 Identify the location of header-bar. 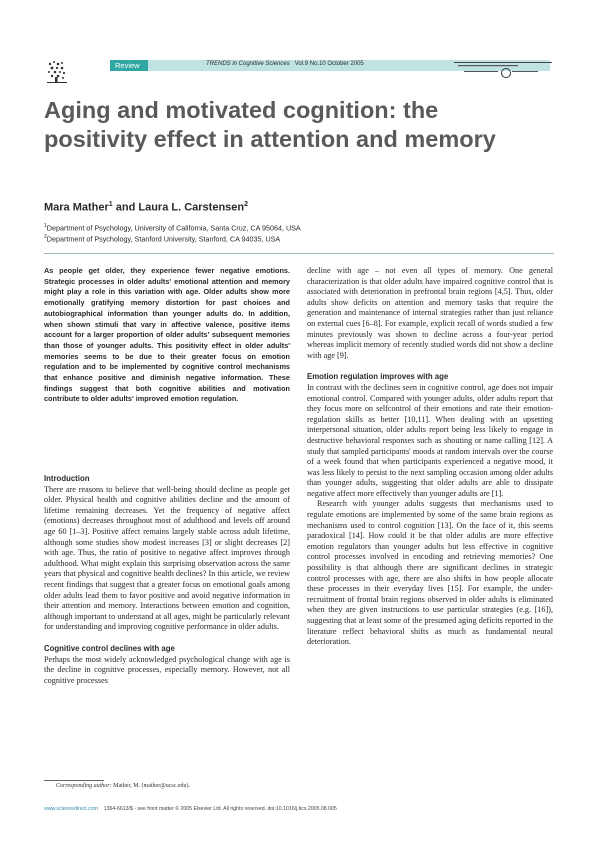
(330, 65).